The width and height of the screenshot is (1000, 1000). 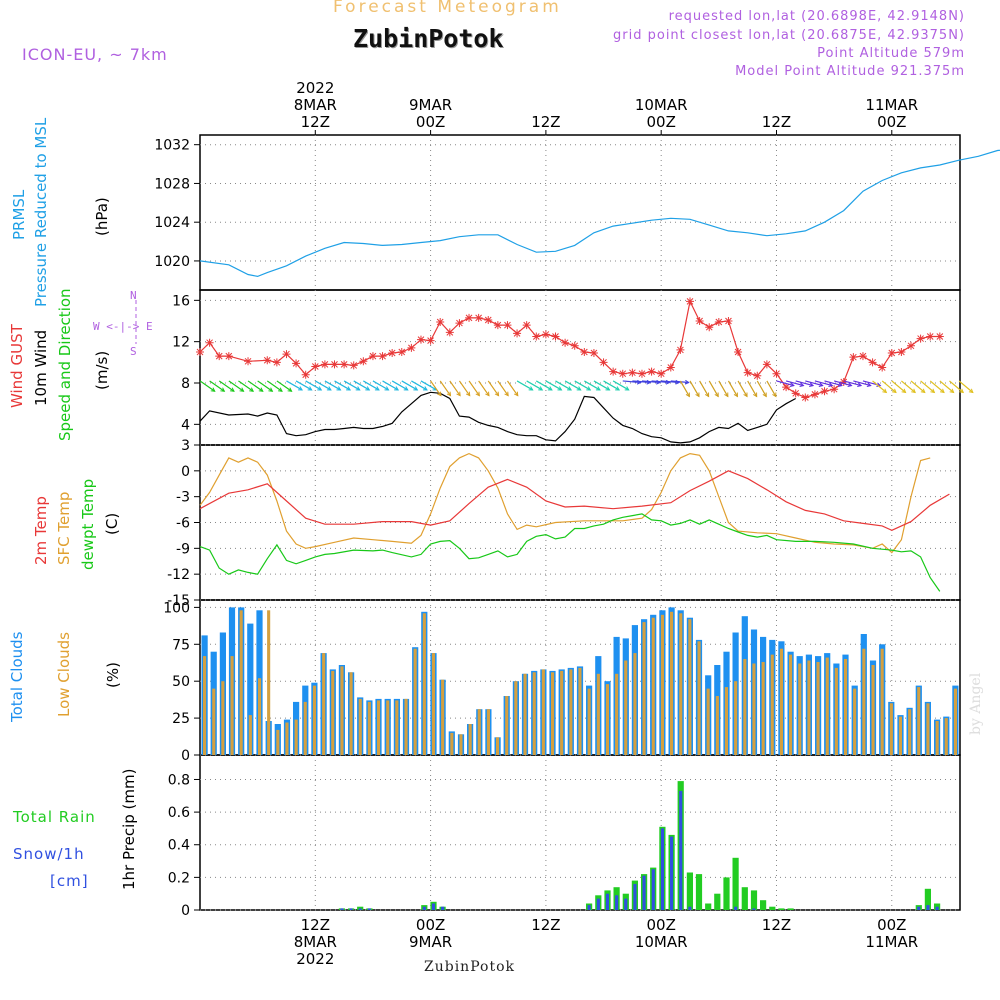 I want to click on wind-gust-line, so click(x=569, y=349).